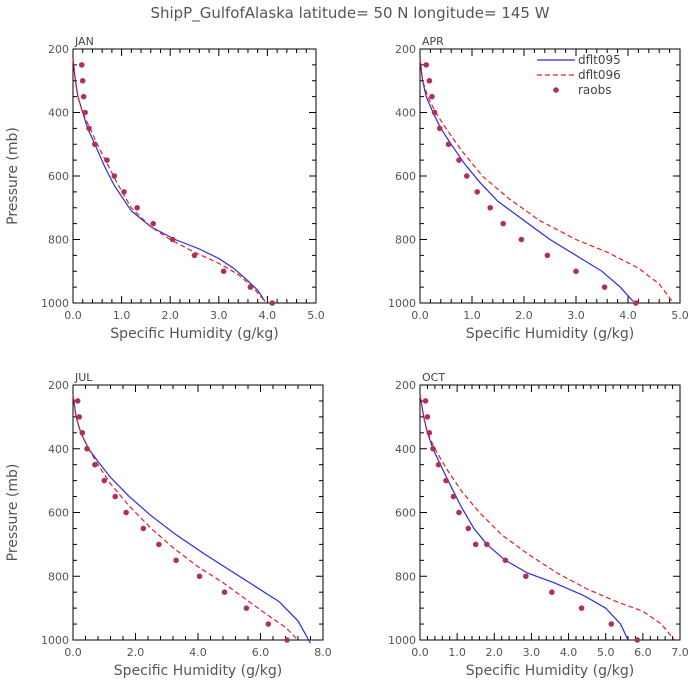  What do you see at coordinates (595, 90) in the screenshot?
I see `legend-label-raobs: raobs` at bounding box center [595, 90].